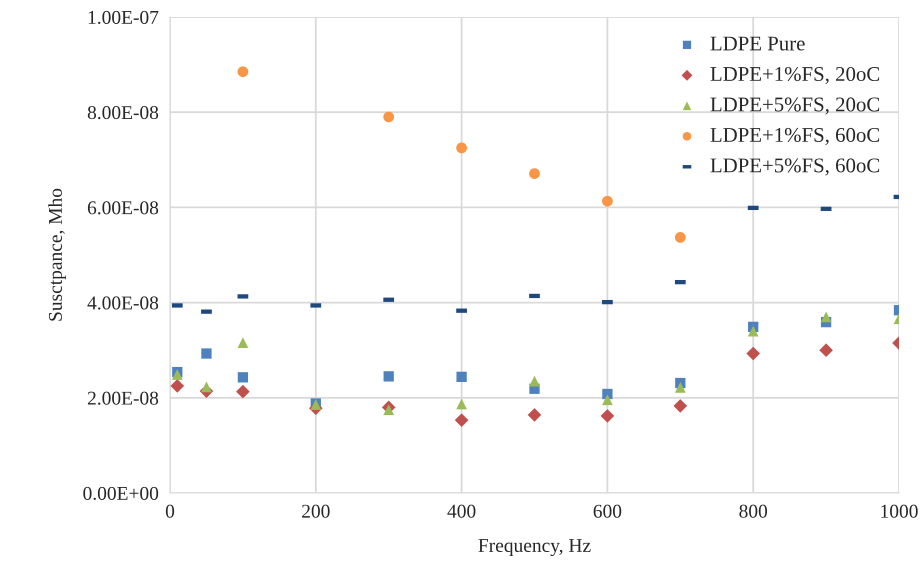 The image size is (921, 567). Describe the element at coordinates (757, 43) in the screenshot. I see `legend-label: LDPE Pure` at that location.